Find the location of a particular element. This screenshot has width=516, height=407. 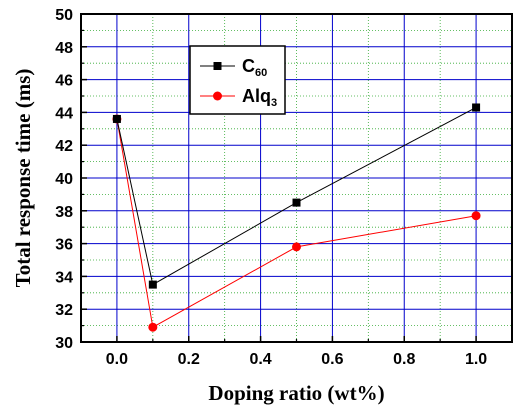

legend: C60 Alq3 is located at coordinates (237, 80).